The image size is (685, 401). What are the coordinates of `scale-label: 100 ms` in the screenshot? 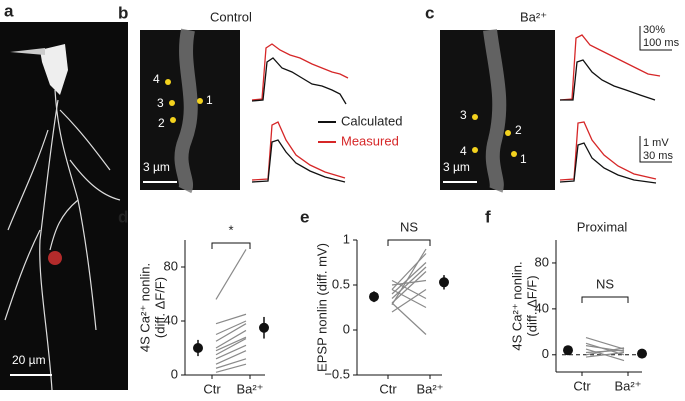 It's located at (661, 43).